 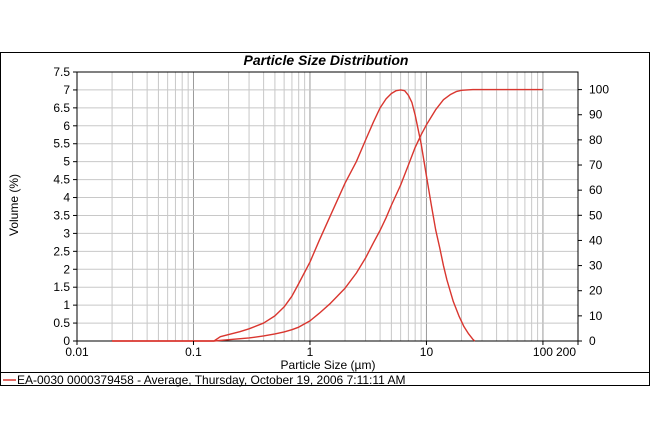 What do you see at coordinates (77, 352) in the screenshot?
I see `x-tick-label: 0.01` at bounding box center [77, 352].